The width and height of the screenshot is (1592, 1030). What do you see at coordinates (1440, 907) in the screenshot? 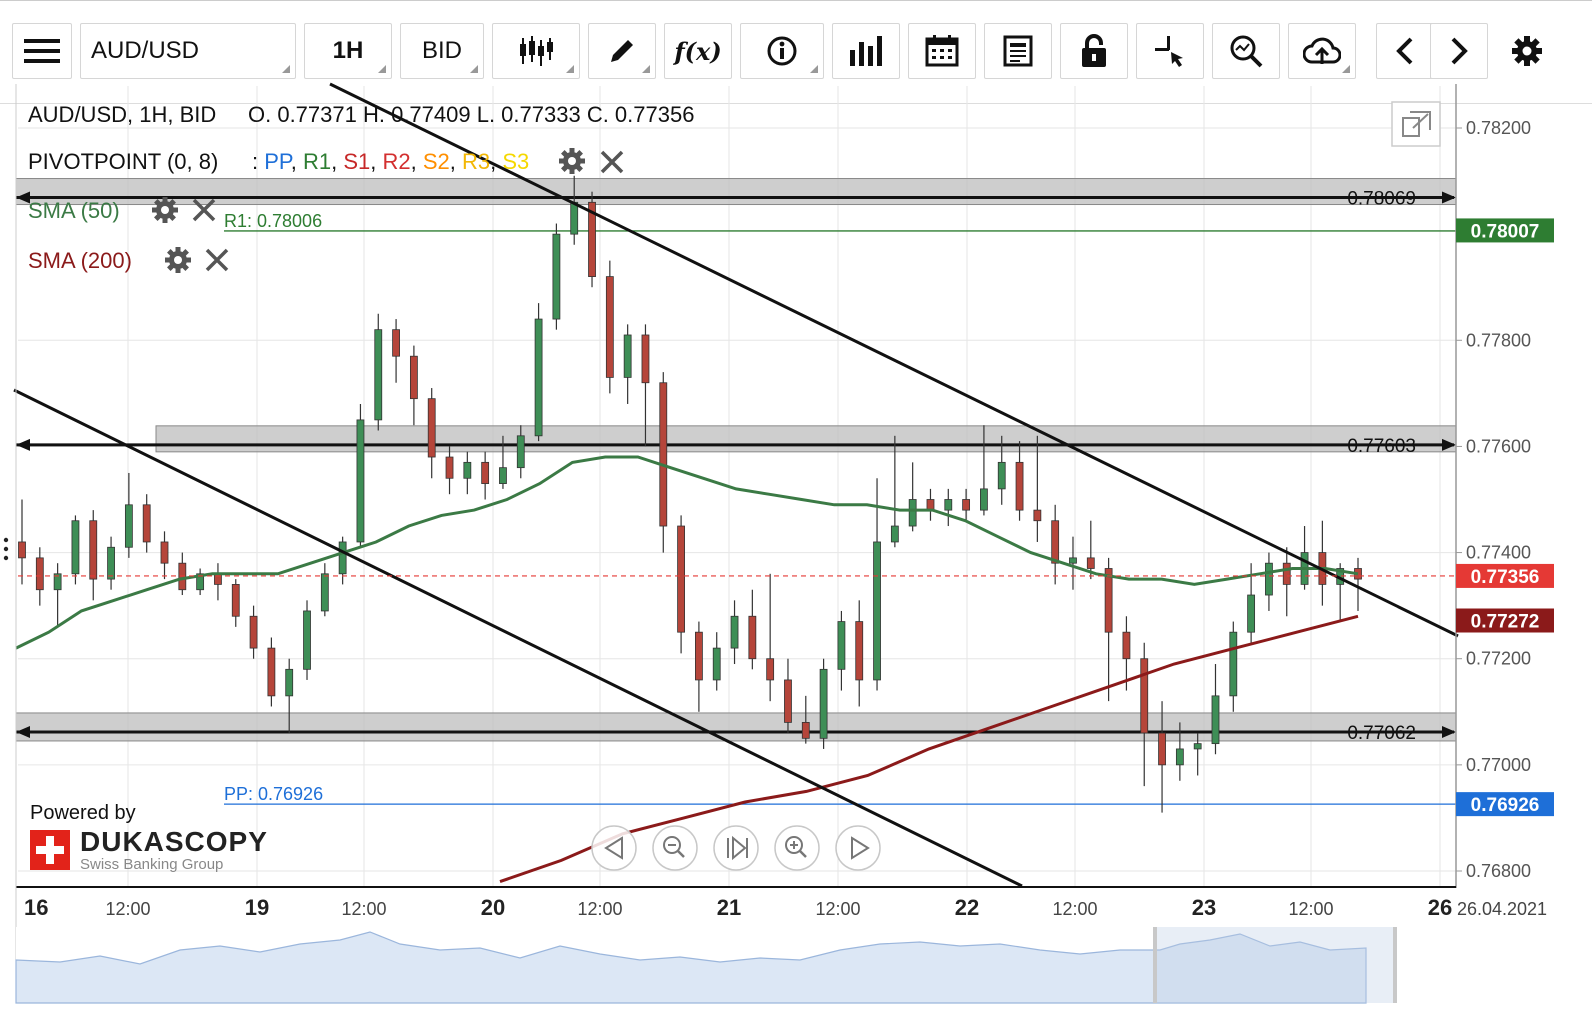
I see `x-tick-label: 26` at bounding box center [1440, 907].